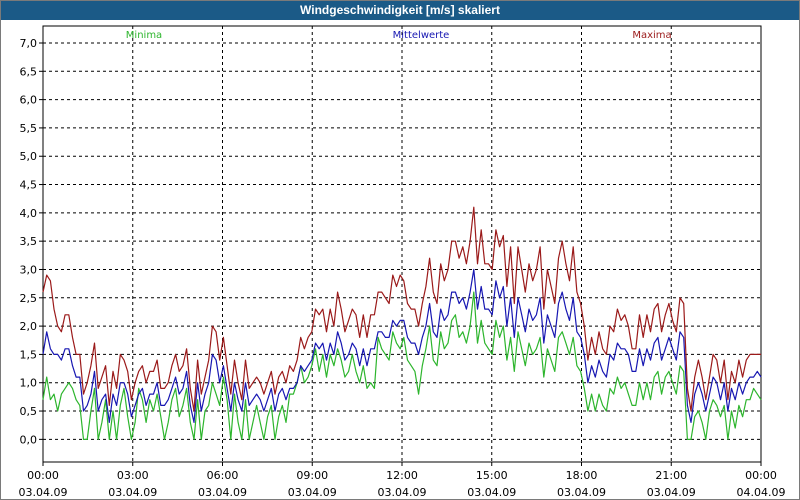  Describe the element at coordinates (29, 100) in the screenshot. I see `y-tick-label: 6,0` at that location.